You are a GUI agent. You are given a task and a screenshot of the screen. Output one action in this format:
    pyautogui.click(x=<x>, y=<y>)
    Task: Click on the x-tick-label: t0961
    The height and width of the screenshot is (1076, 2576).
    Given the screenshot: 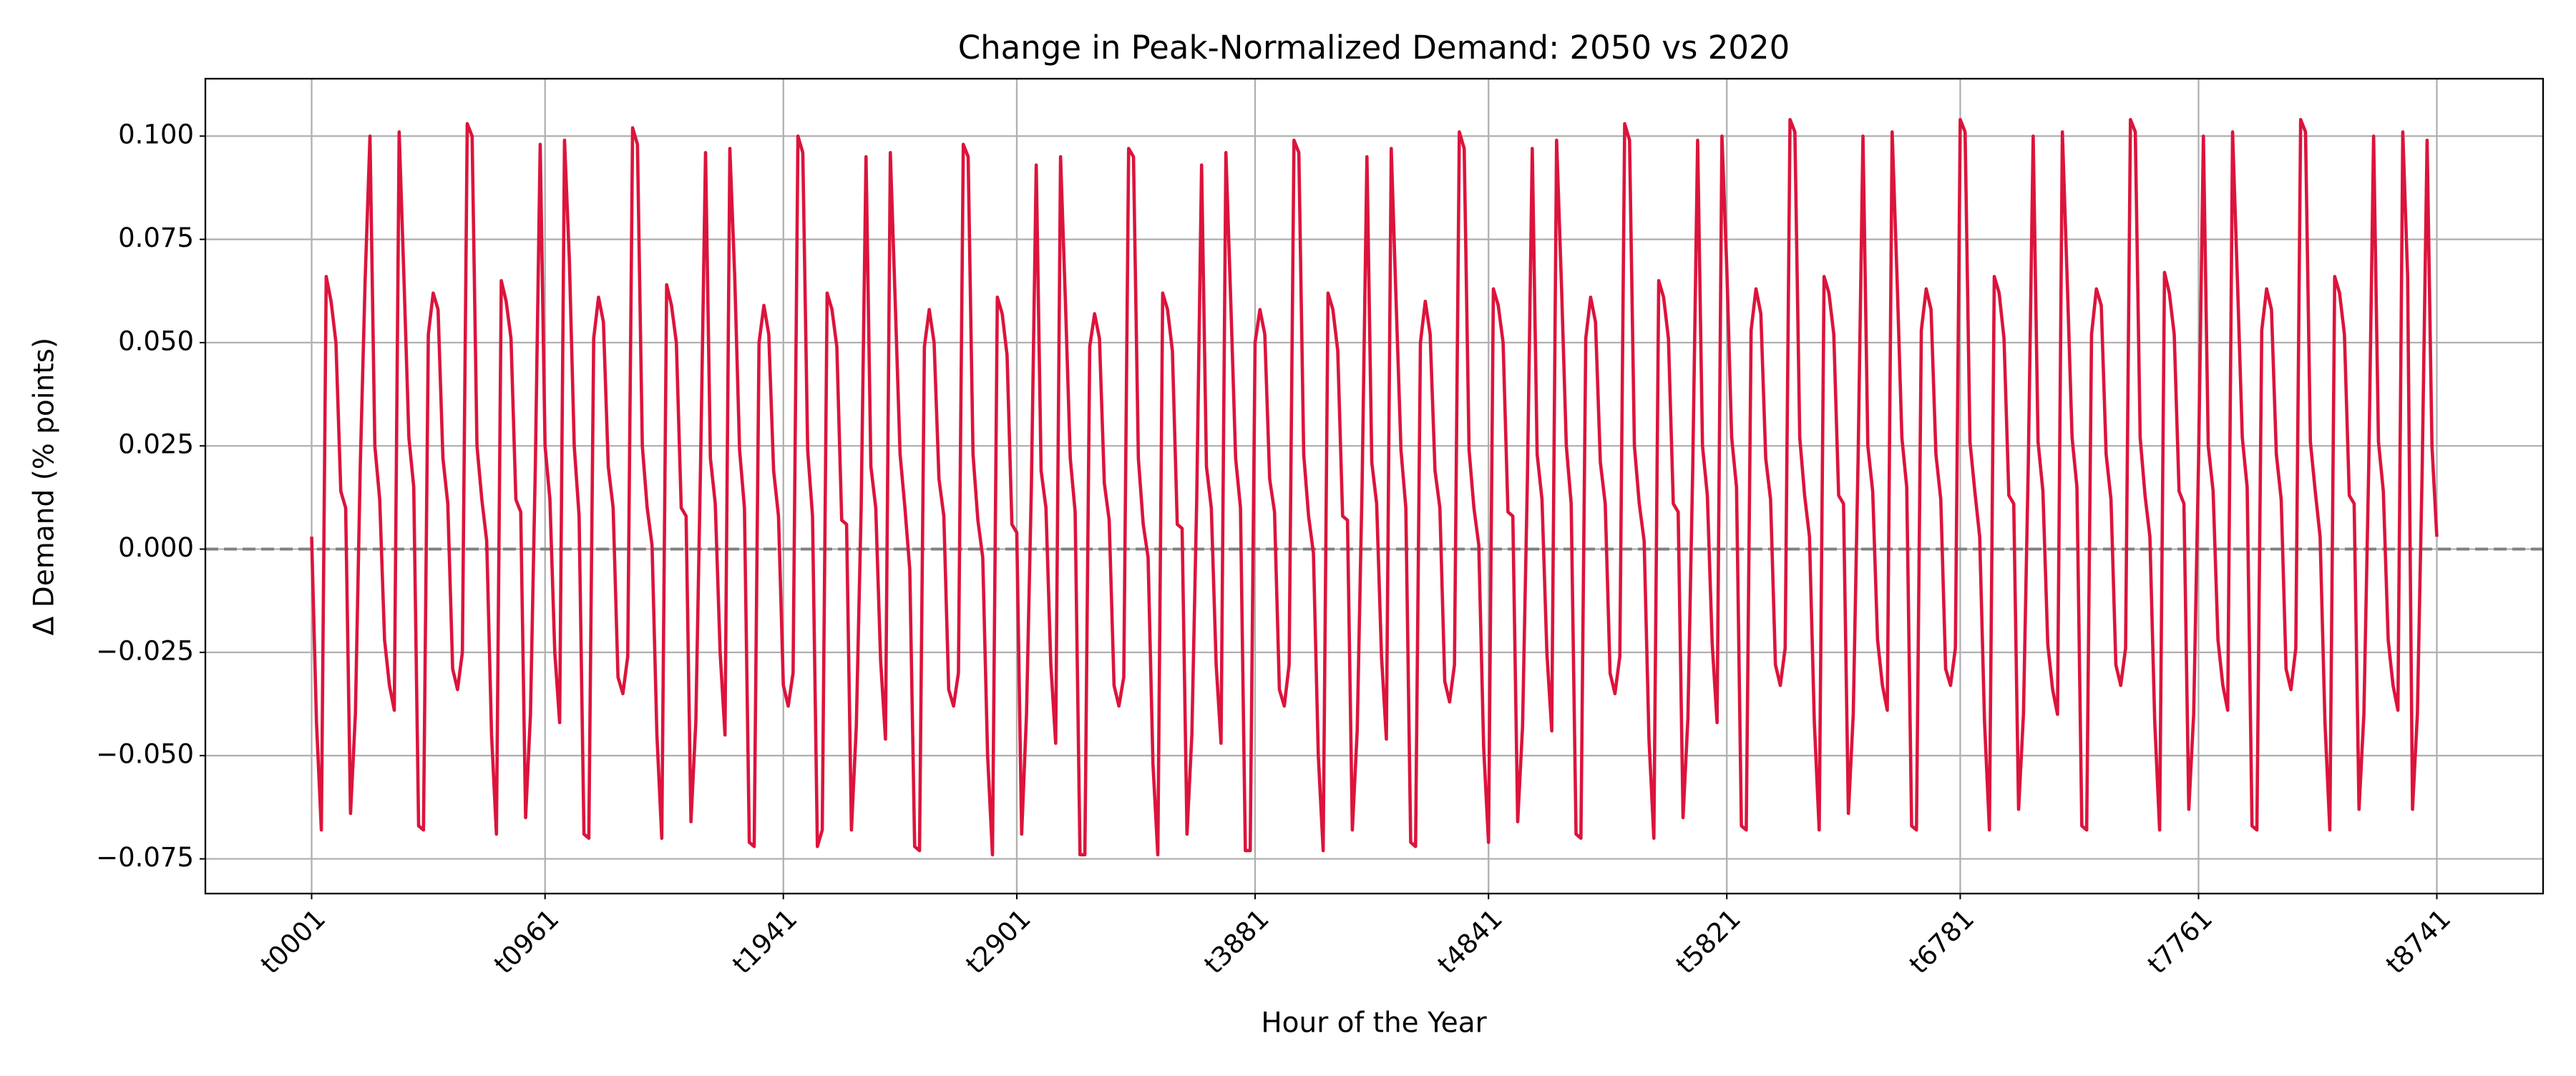 What is the action you would take?
    pyautogui.click(x=526, y=941)
    